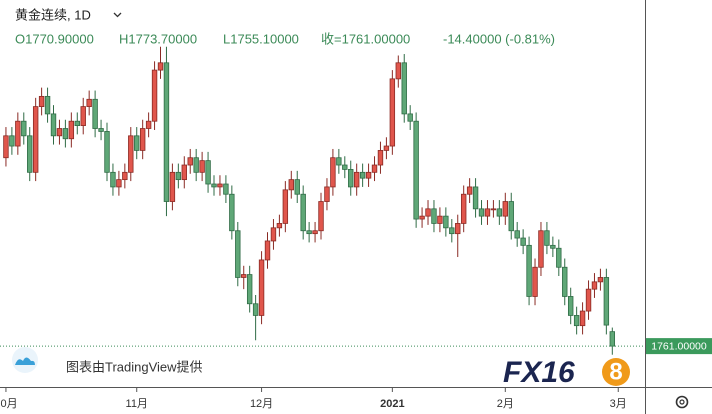 This screenshot has width=712, height=414. What do you see at coordinates (117, 15) in the screenshot?
I see `interval-menu` at bounding box center [117, 15].